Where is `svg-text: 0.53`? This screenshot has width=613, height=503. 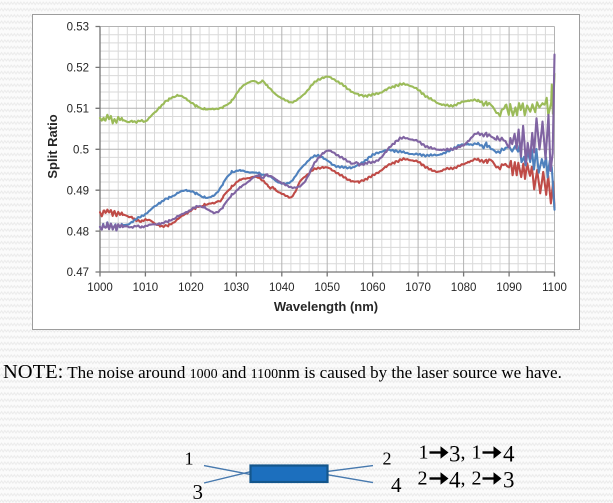 svg-text: 0.53 is located at coordinates (78, 28).